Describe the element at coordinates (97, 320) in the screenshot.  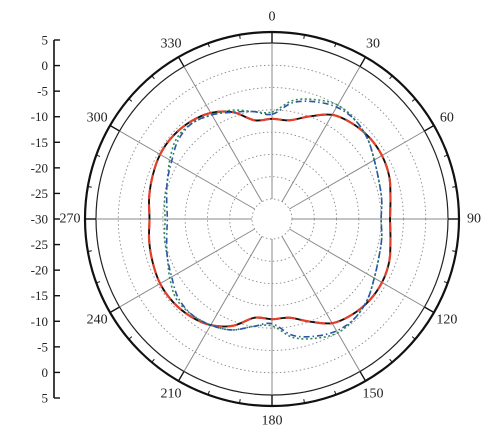
I see `angle-tick-label: 240` at that location.